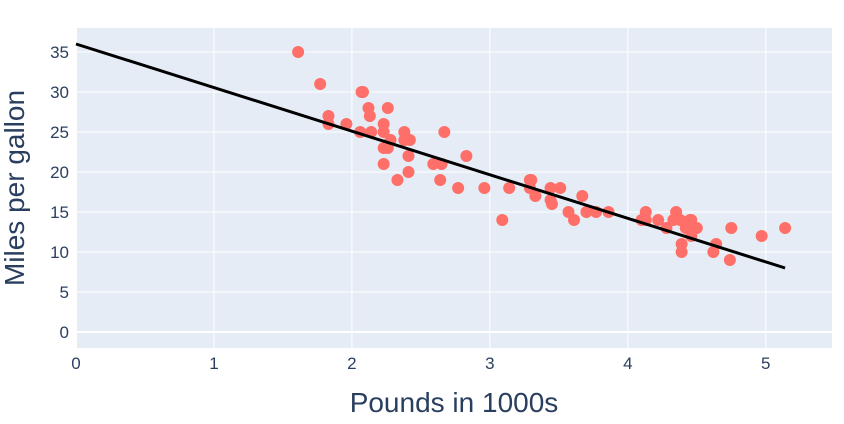 The image size is (844, 424). I want to click on y-tick-label: 35, so click(59, 52).